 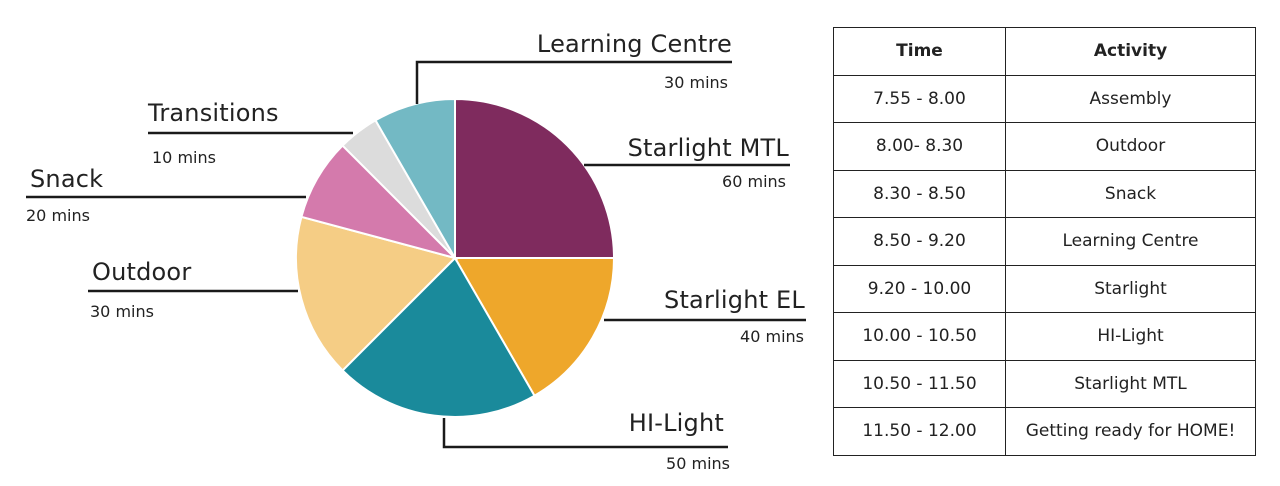 What do you see at coordinates (184, 157) in the screenshot?
I see `mins-transitions: 10 mins` at bounding box center [184, 157].